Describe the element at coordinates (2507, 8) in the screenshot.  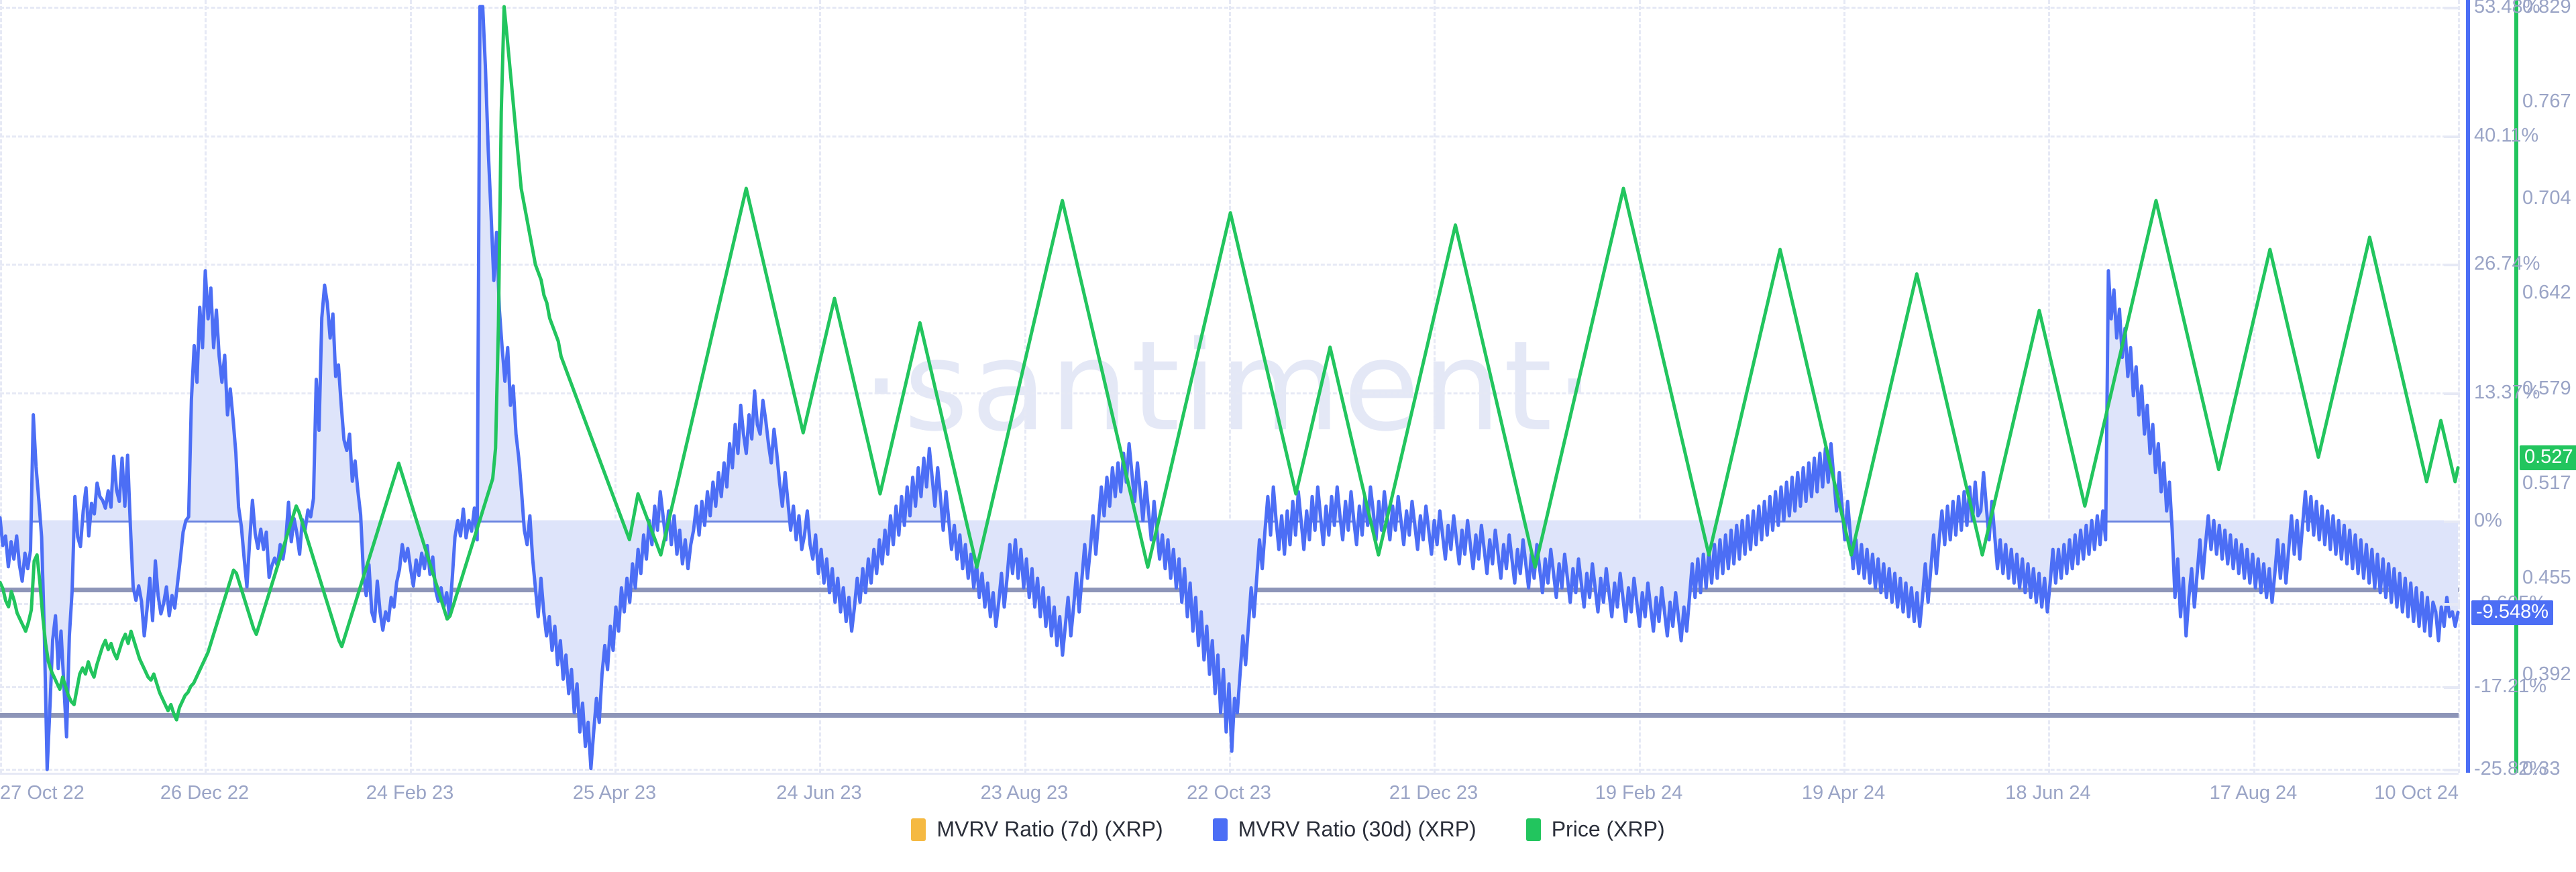
I see `mvrv-axis-tick-label: 53.48%` at that location.